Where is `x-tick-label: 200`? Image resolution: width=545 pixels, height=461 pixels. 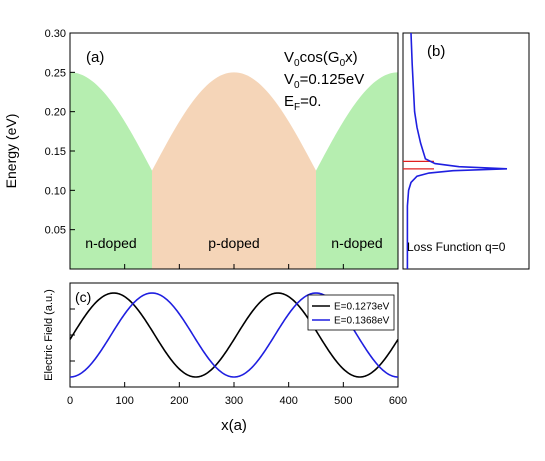
x-tick-label: 200 is located at coordinates (179, 401).